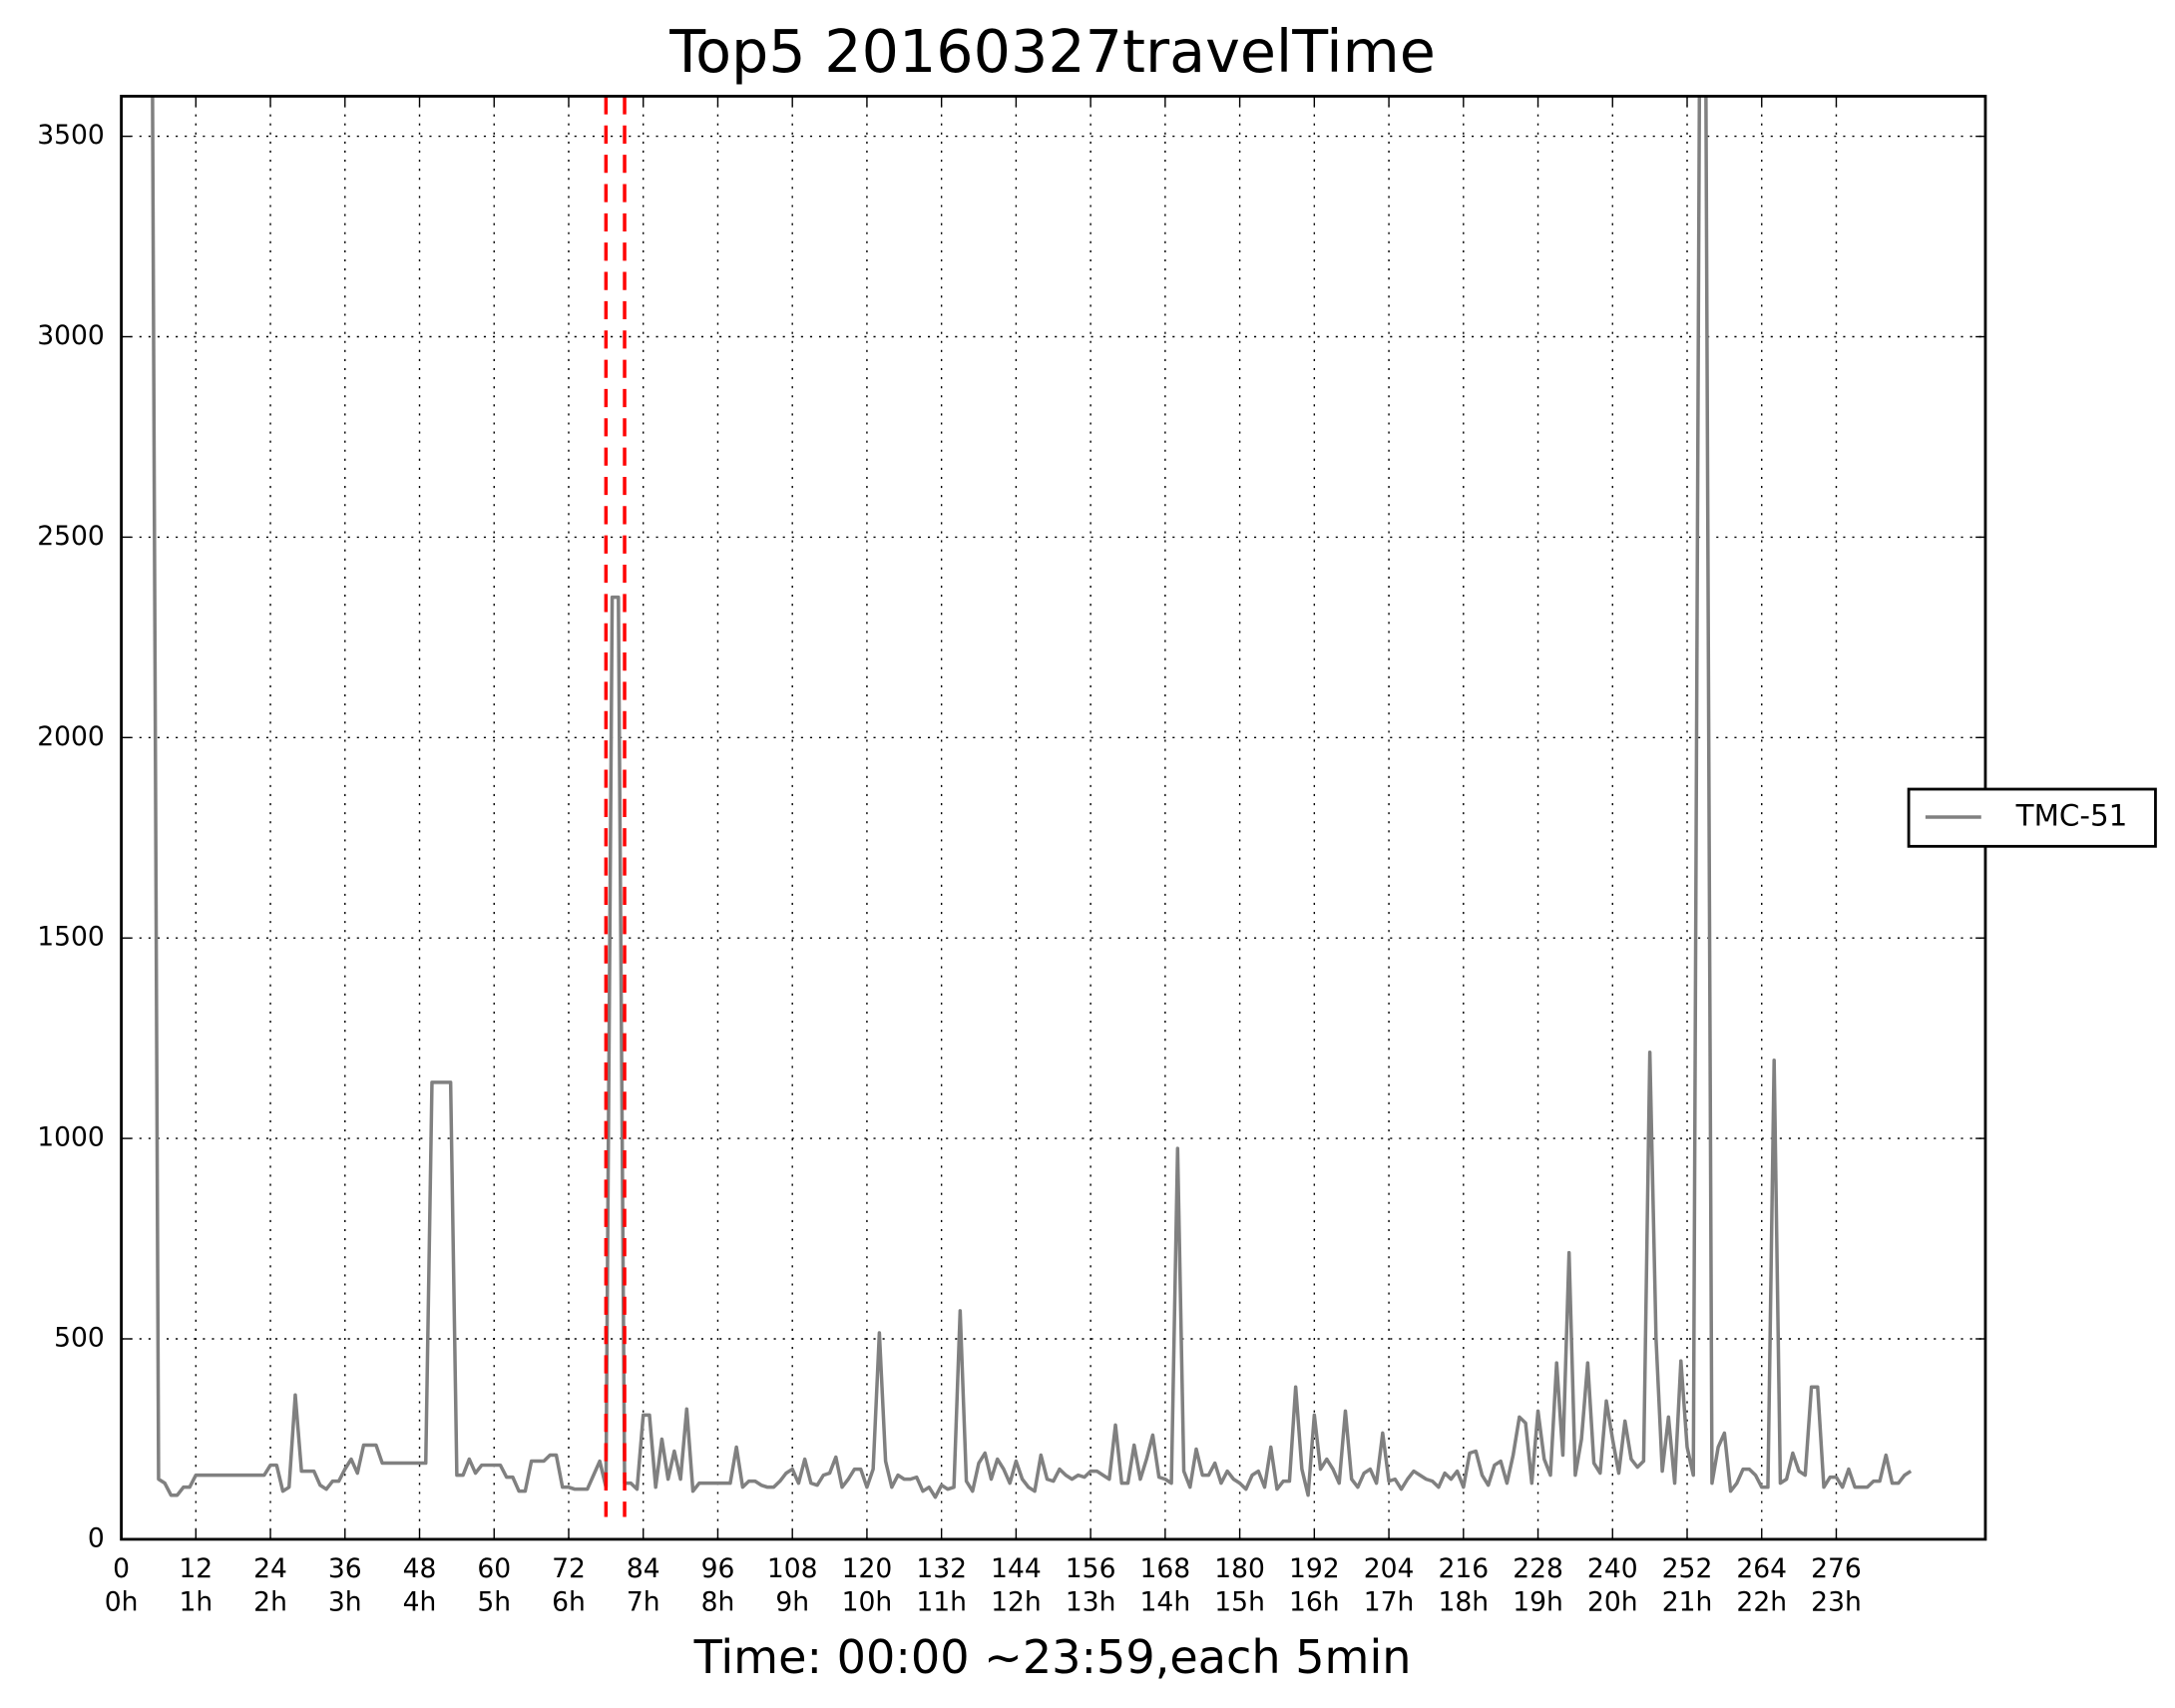 This screenshot has width=2175, height=1708. What do you see at coordinates (71, 135) in the screenshot?
I see `y-tick-label: 3500` at bounding box center [71, 135].